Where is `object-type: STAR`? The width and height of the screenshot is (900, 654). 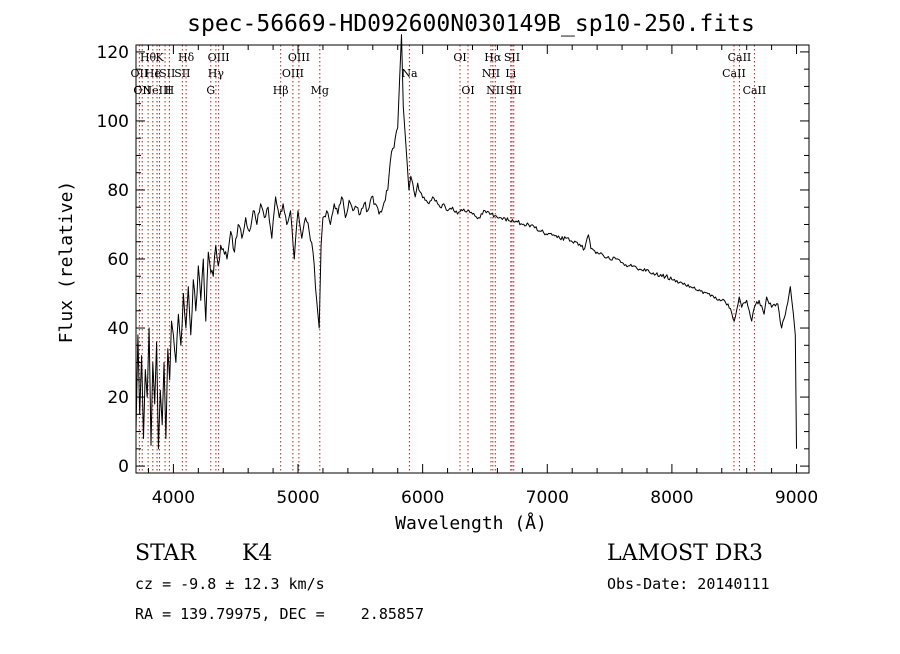 object-type: STAR is located at coordinates (166, 553).